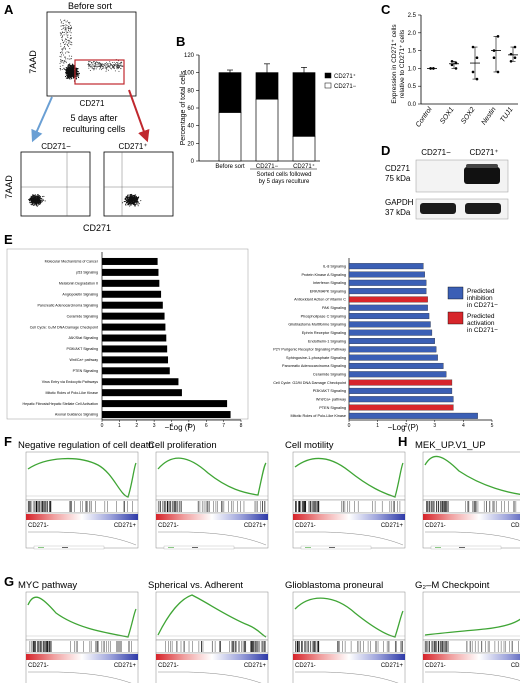 This screenshot has width=520, height=683. Describe the element at coordinates (265, 166) in the screenshot. I see `b-category-labels: Before sort CD271− CD271⁺` at that location.